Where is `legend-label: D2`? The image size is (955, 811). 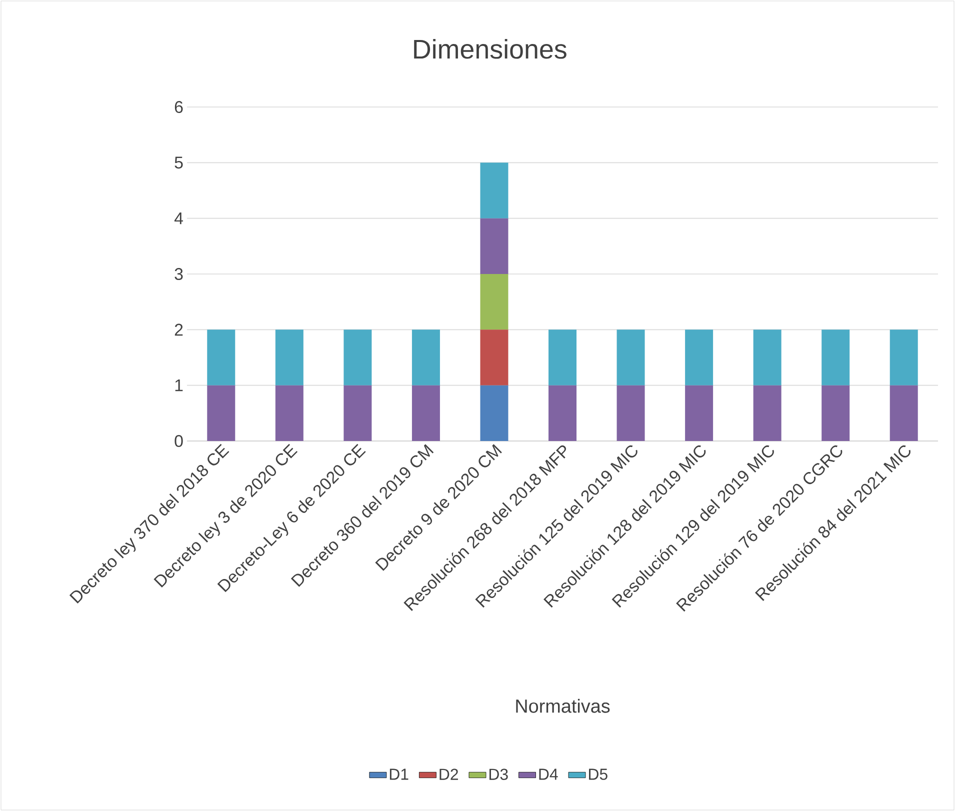 legend-label: D2 is located at coordinates (449, 774).